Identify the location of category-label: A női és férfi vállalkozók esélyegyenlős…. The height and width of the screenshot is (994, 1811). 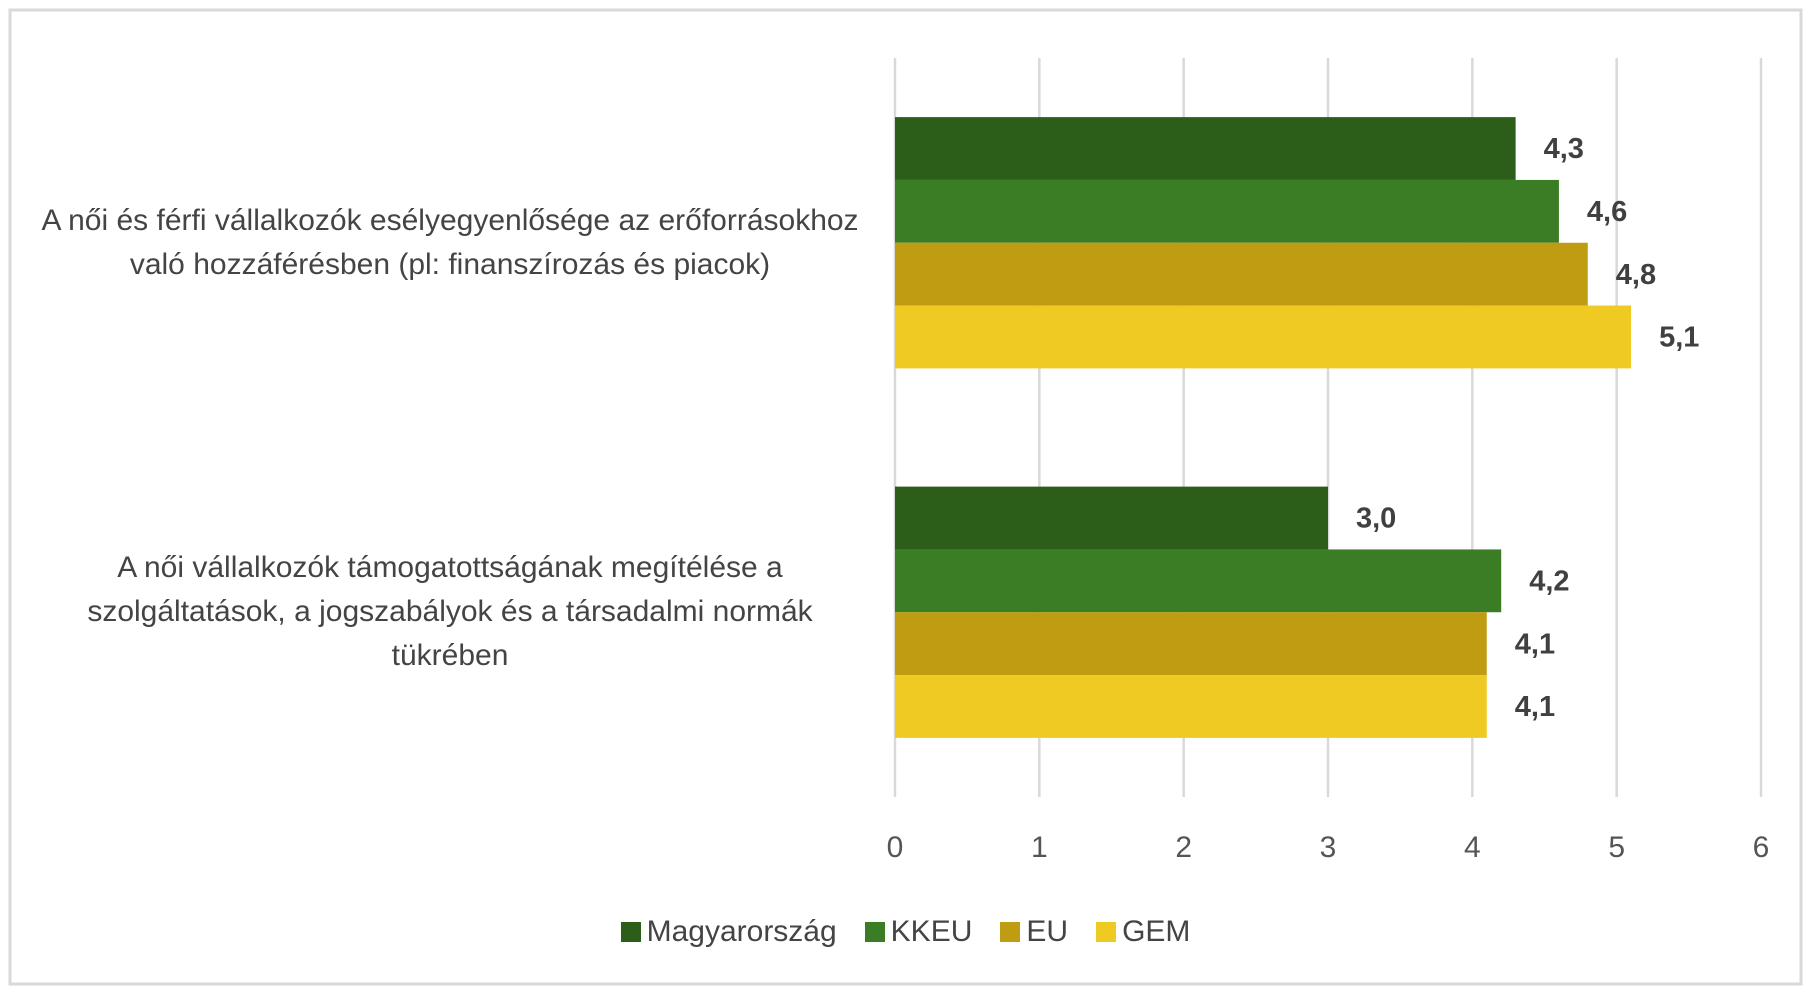
(450, 242).